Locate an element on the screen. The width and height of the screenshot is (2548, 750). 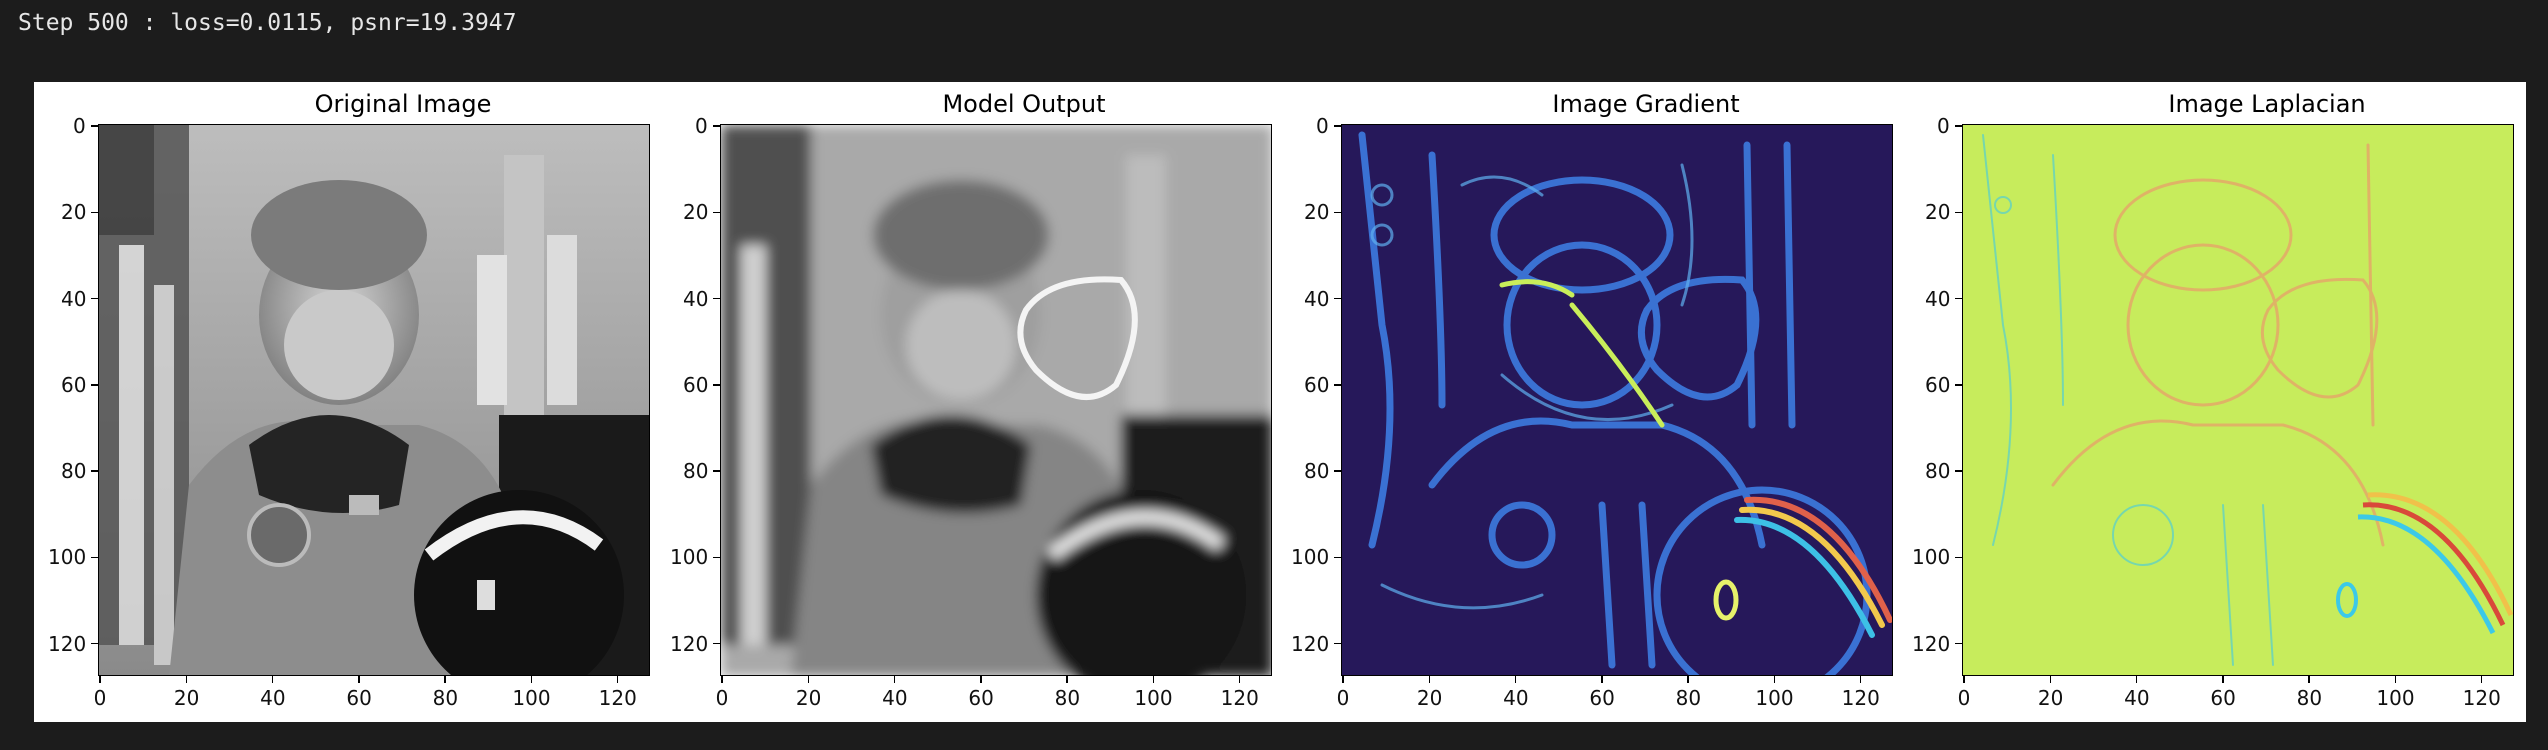
y-tick-label: 60 is located at coordinates (696, 384).